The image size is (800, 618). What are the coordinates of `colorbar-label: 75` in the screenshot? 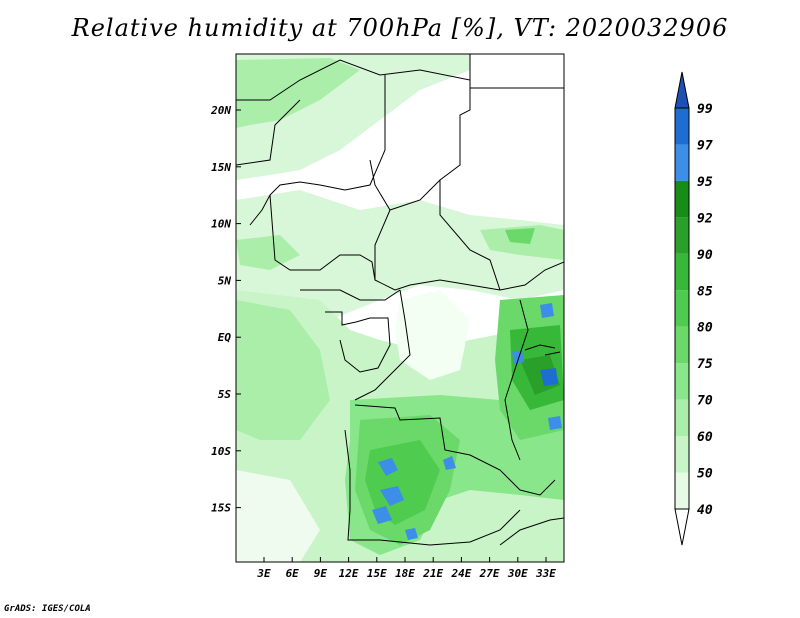 It's located at (705, 364).